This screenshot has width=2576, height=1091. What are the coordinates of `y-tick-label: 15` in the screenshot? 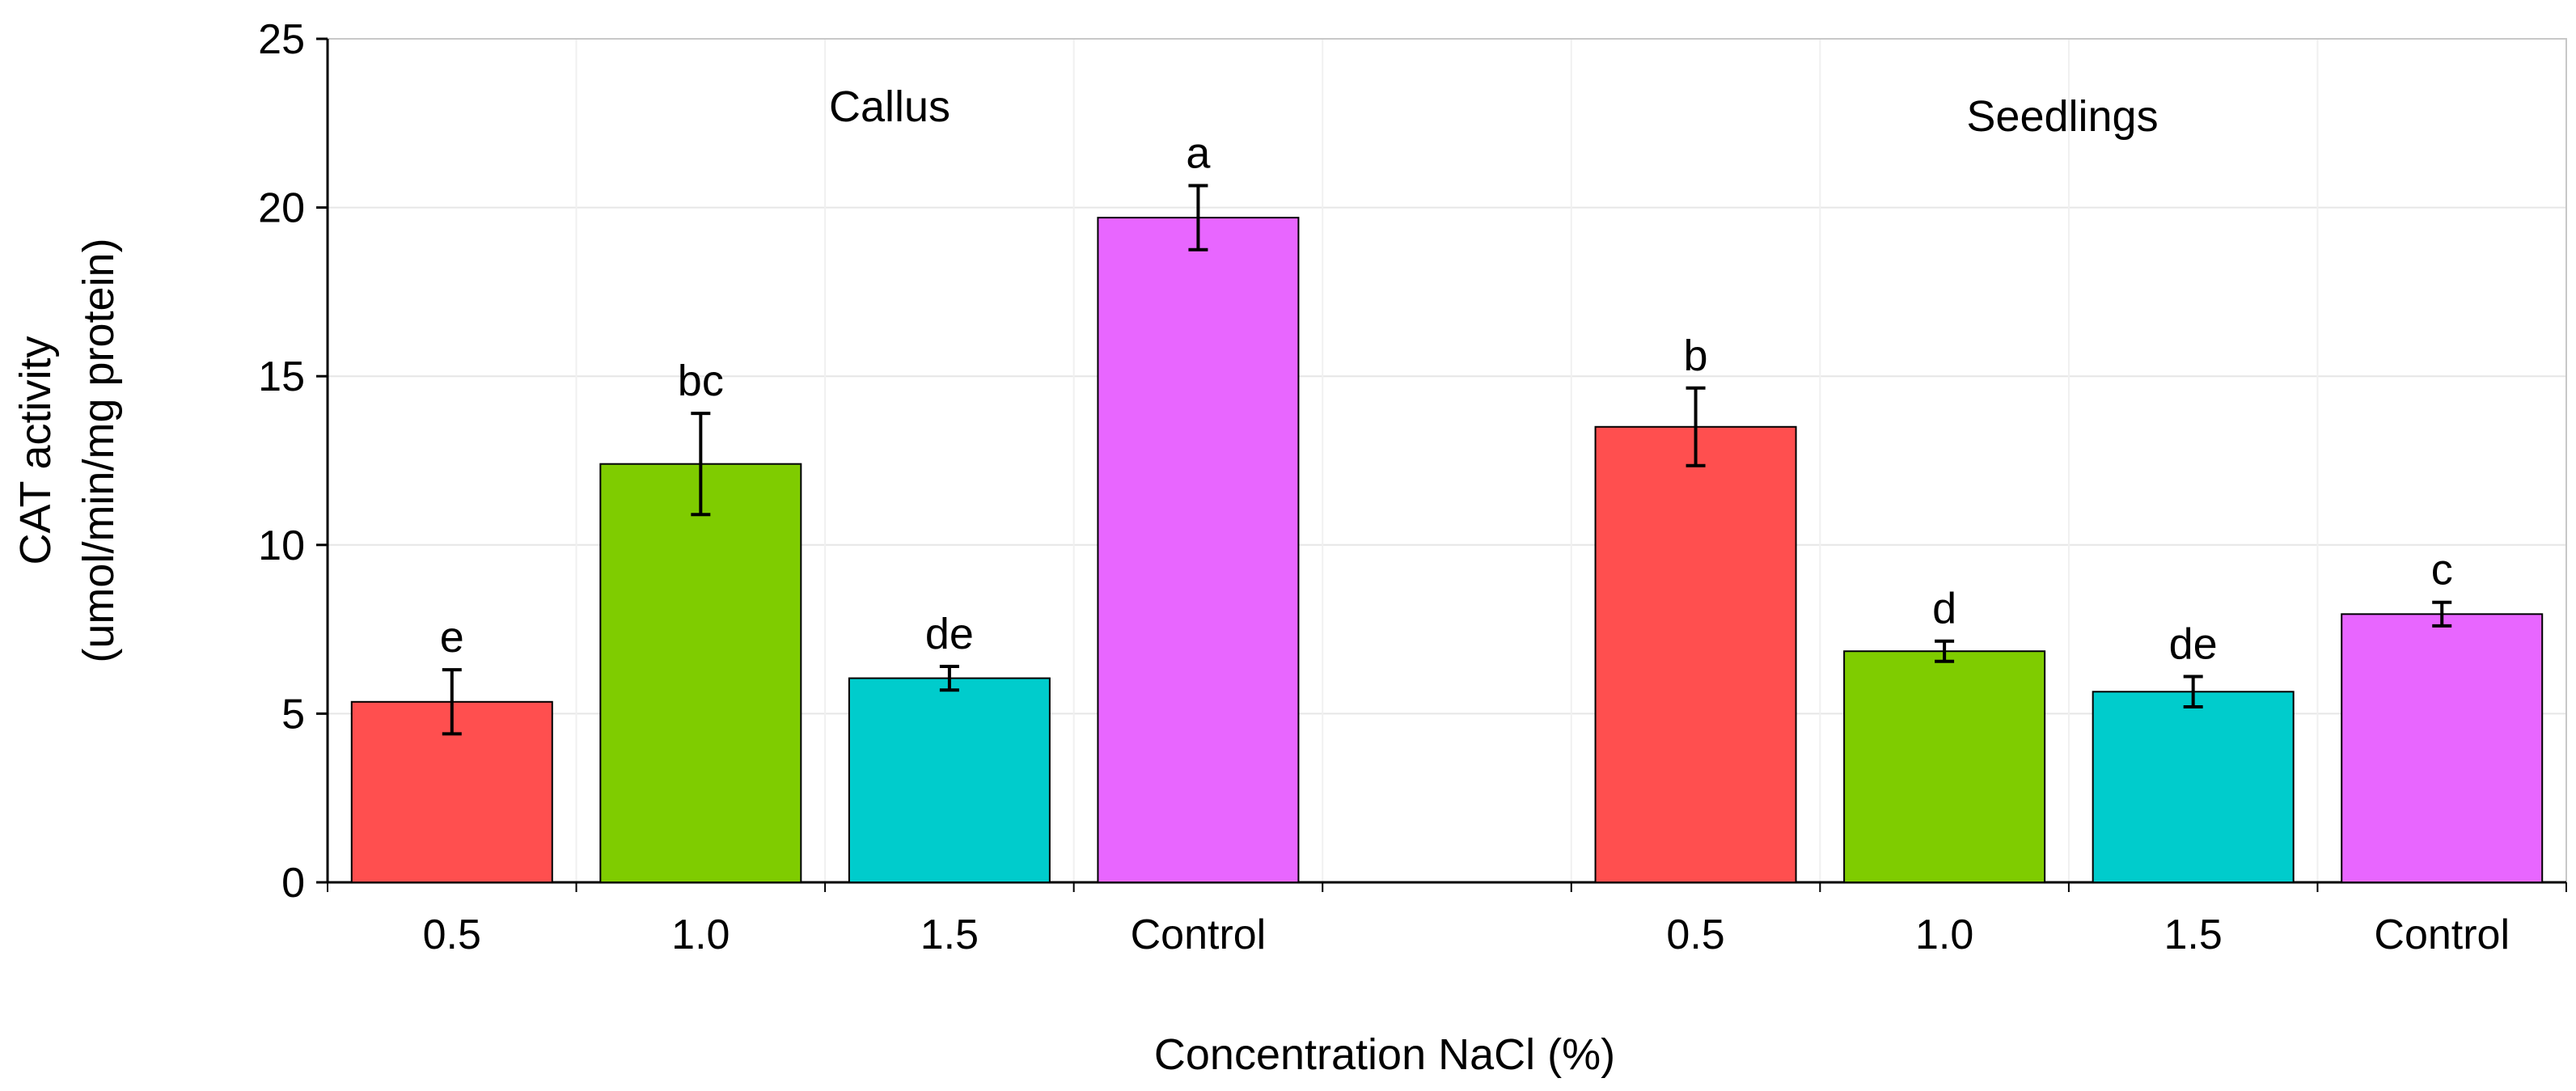 It's located at (281, 376).